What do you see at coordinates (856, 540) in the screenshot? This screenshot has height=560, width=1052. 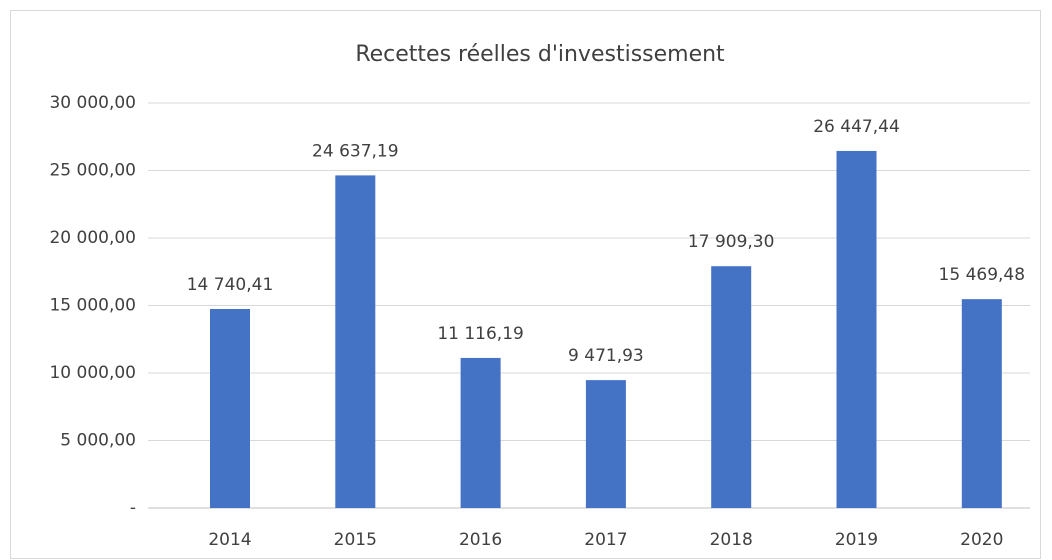 I see `x-tick-label: 2019` at bounding box center [856, 540].